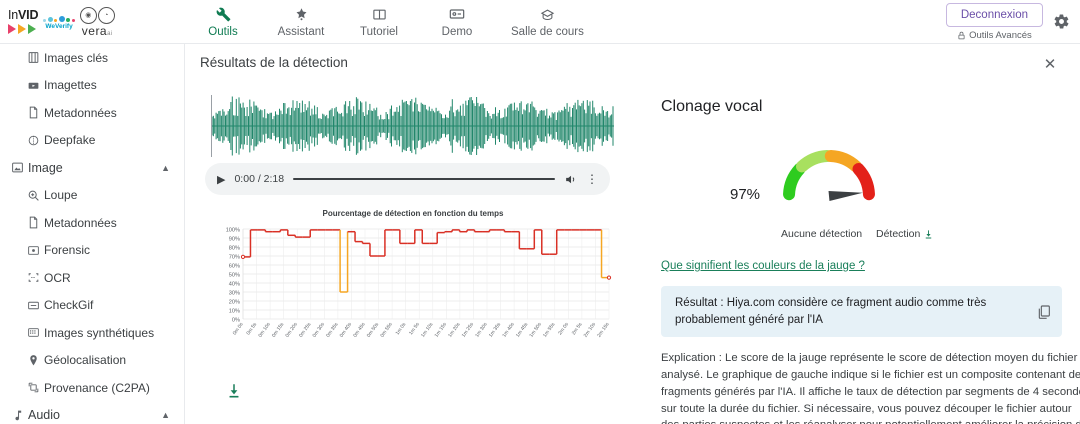  What do you see at coordinates (70, 85) in the screenshot?
I see `sidebar-item-label: Imagettes` at bounding box center [70, 85].